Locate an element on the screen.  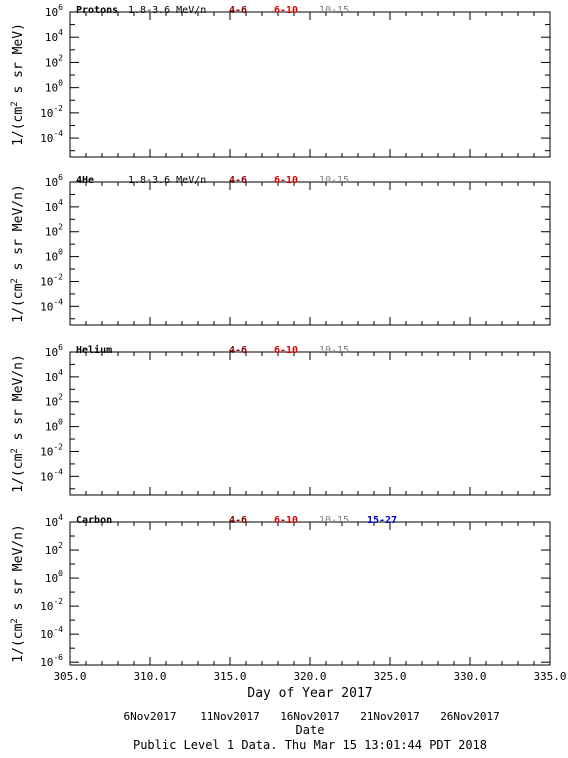
panel-species-label: 4He is located at coordinates (85, 180).